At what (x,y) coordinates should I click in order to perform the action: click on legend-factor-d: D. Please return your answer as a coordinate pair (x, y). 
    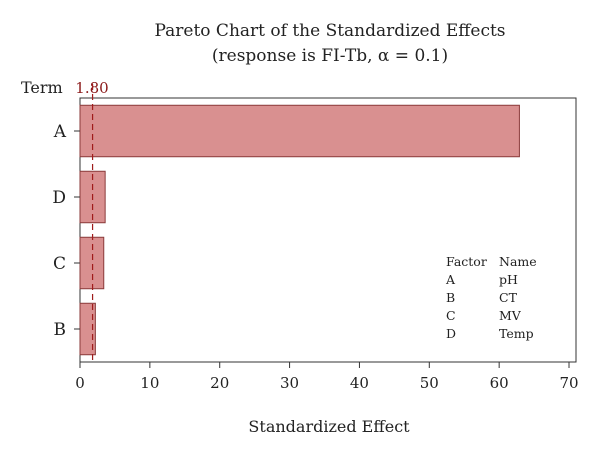
    Looking at the image, I should click on (451, 333).